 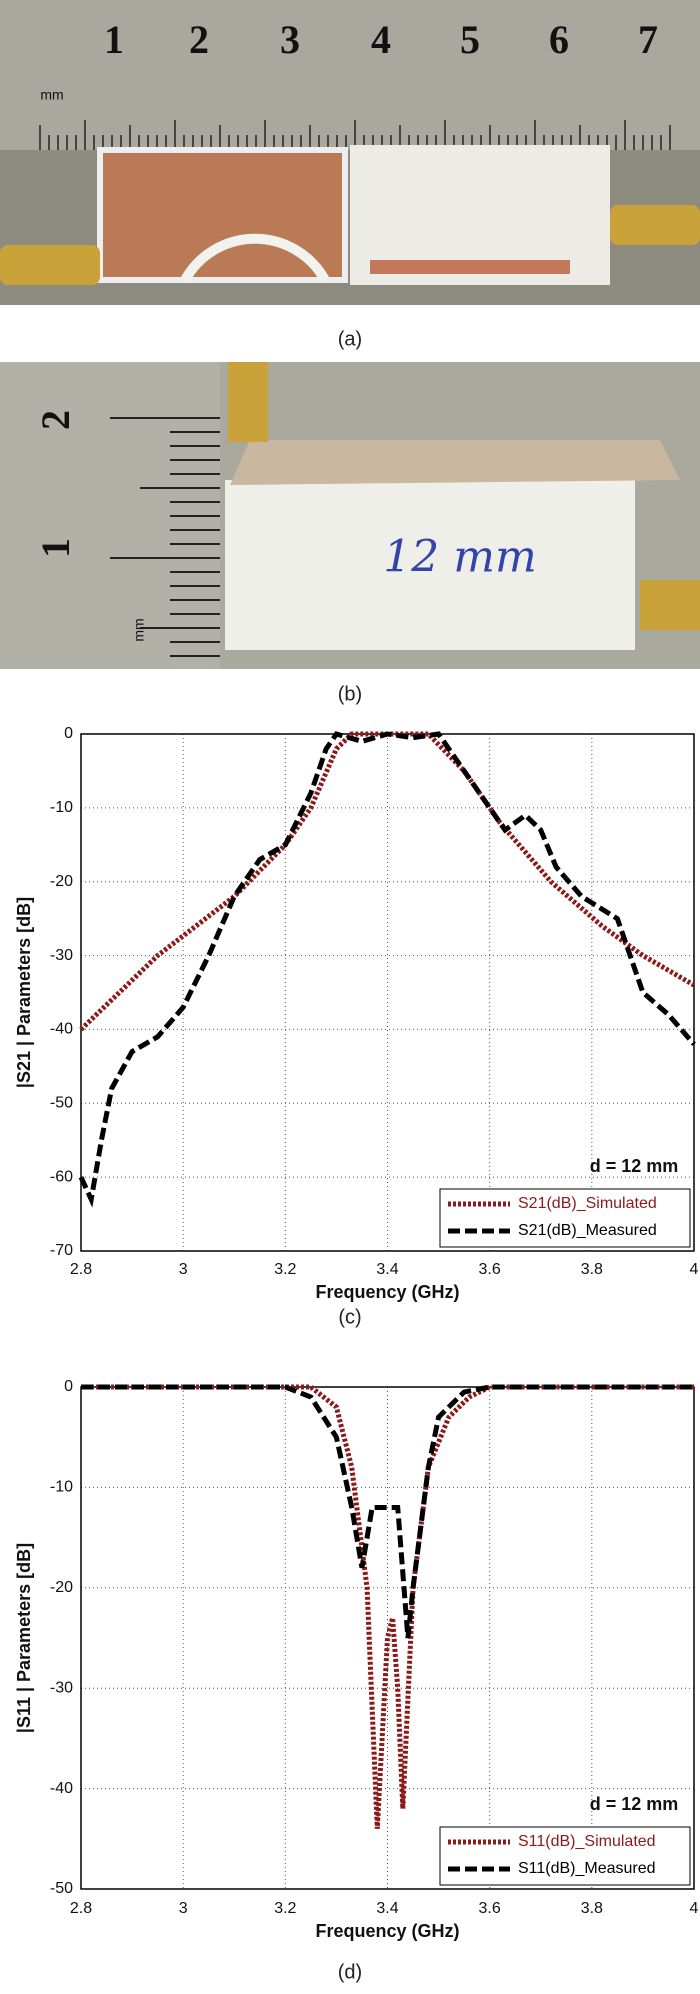 What do you see at coordinates (61, 1250) in the screenshot?
I see `y-tick-label: -70` at bounding box center [61, 1250].